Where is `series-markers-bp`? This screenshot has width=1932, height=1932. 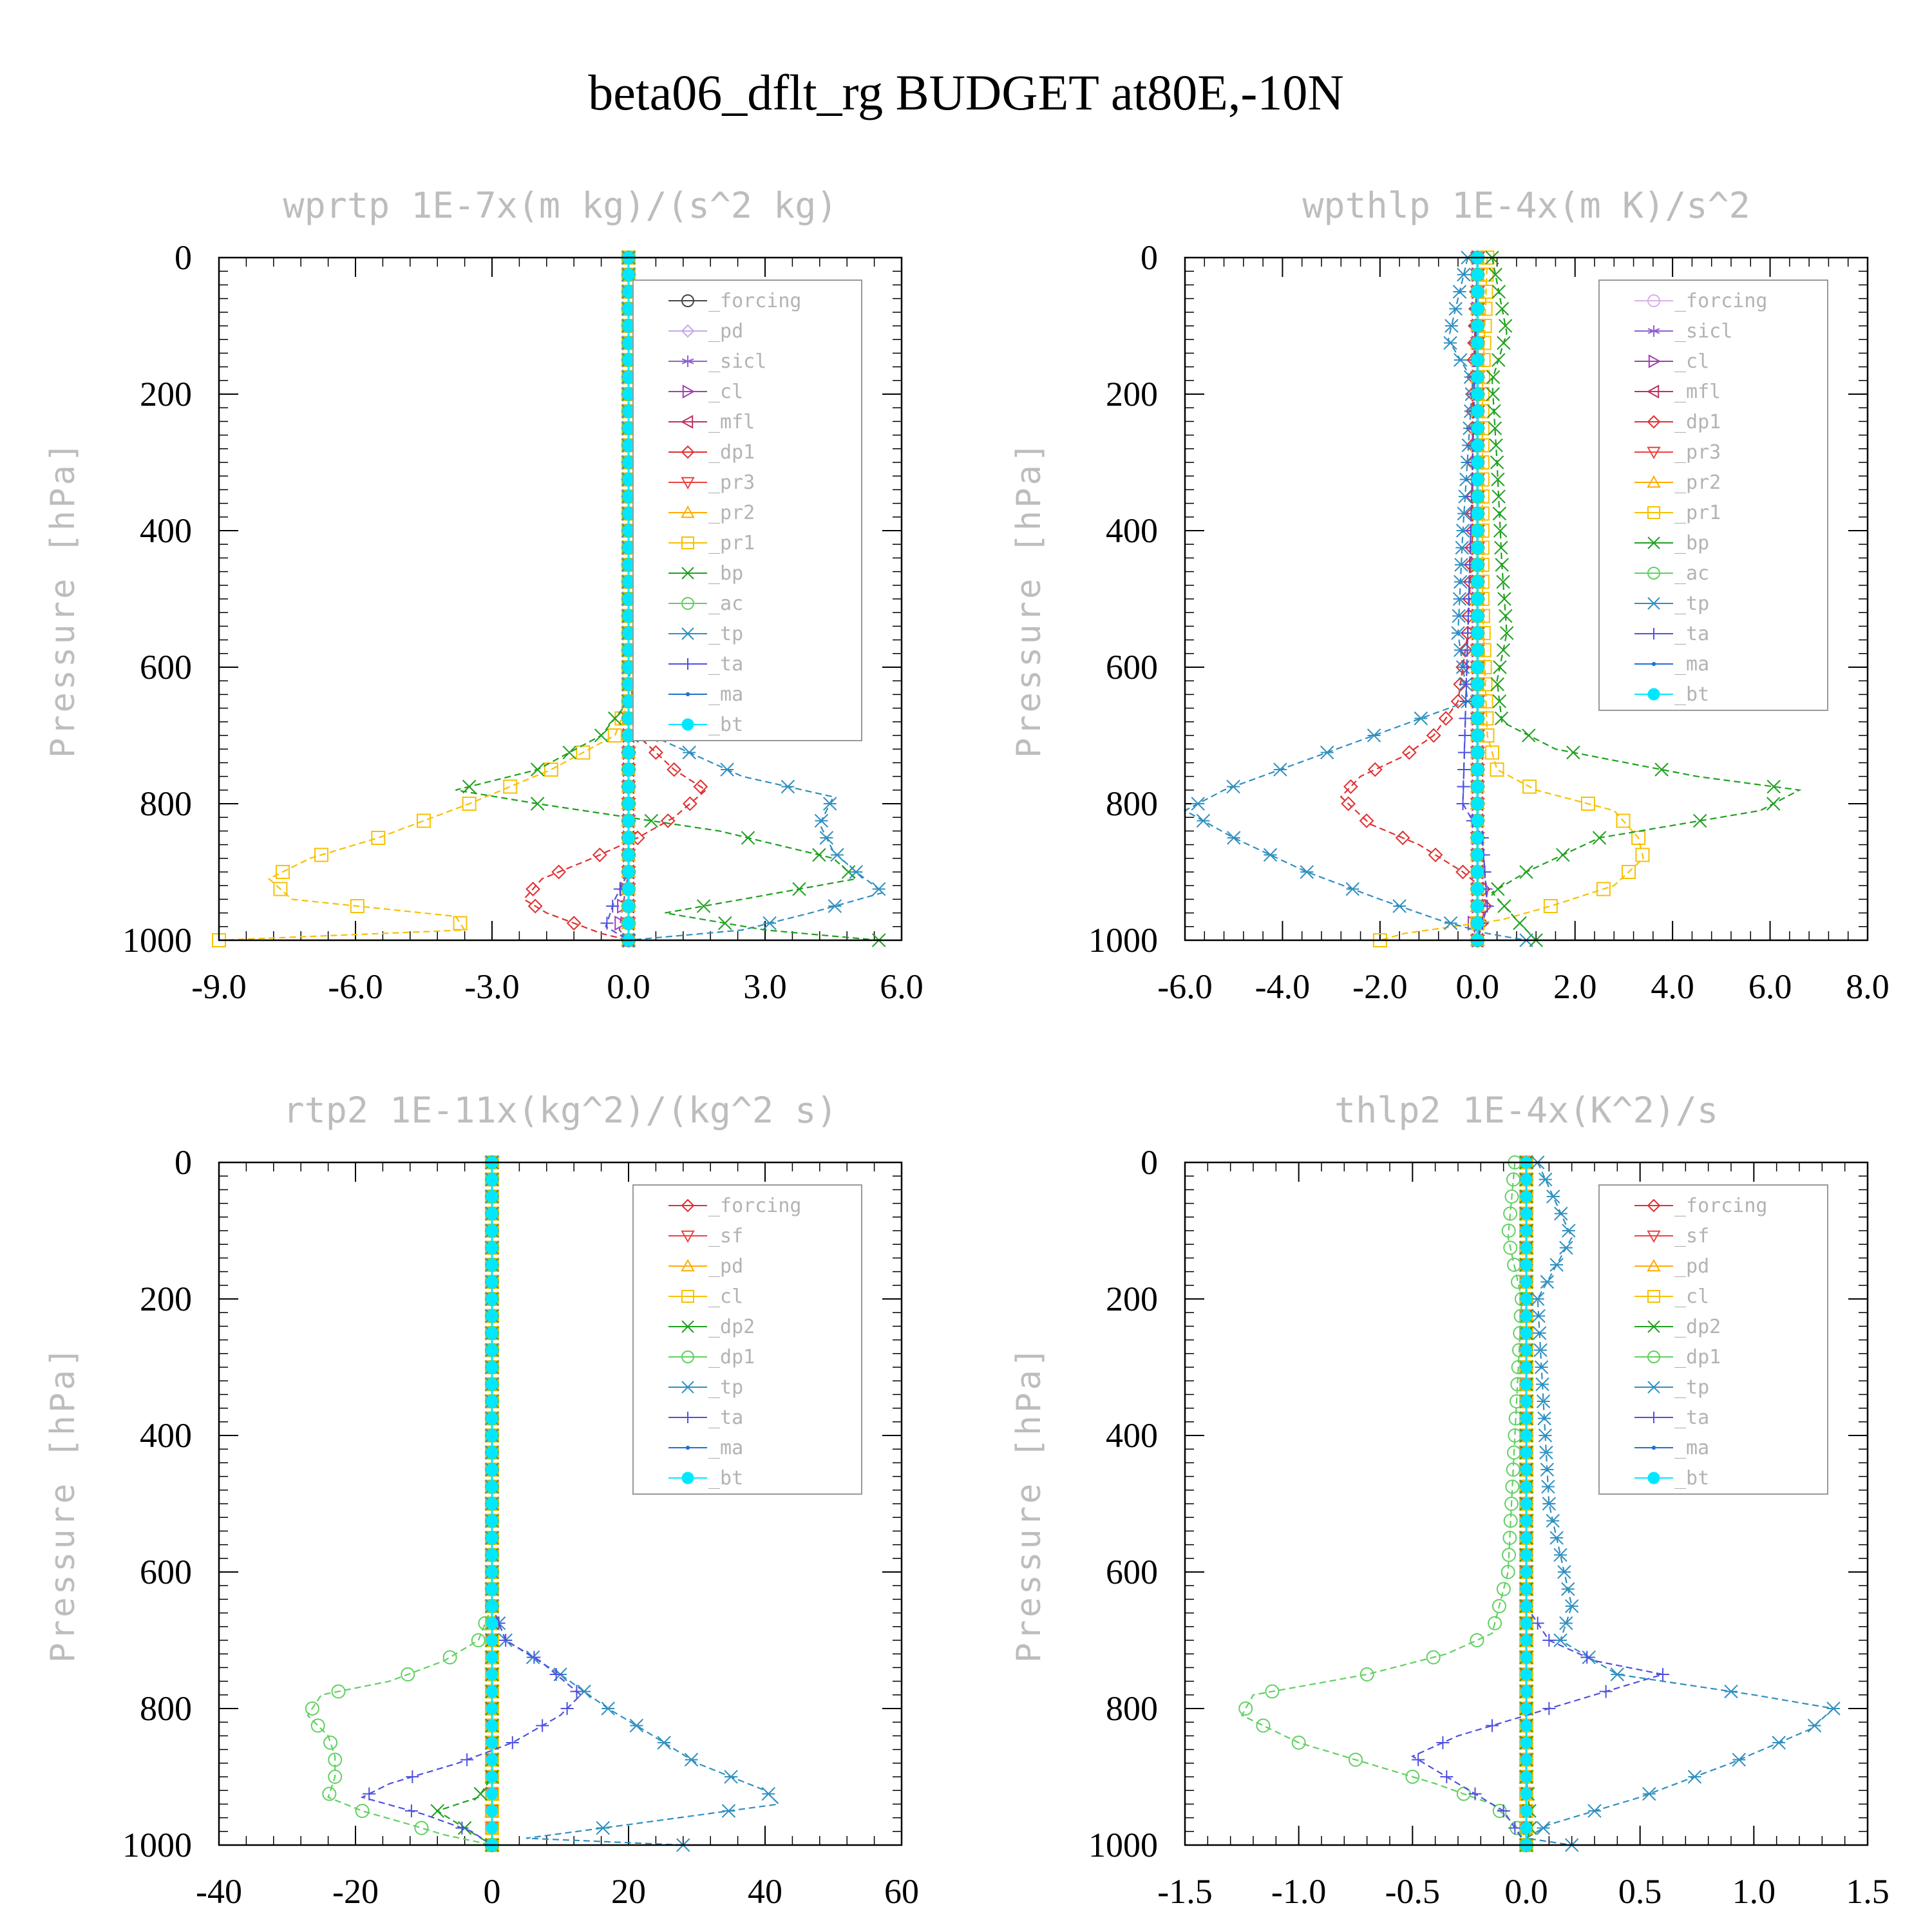 series-markers-bp is located at coordinates (1633, 599).